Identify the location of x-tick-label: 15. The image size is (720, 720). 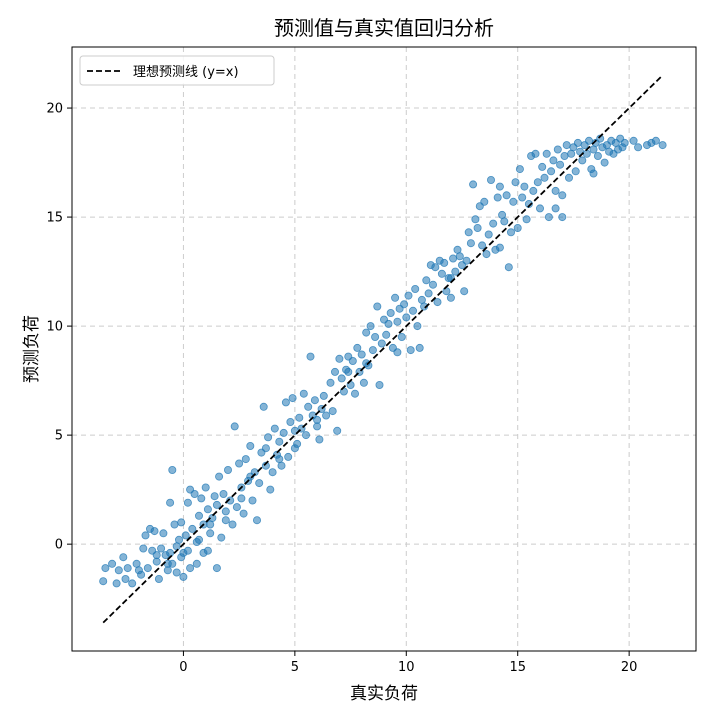
(517, 667).